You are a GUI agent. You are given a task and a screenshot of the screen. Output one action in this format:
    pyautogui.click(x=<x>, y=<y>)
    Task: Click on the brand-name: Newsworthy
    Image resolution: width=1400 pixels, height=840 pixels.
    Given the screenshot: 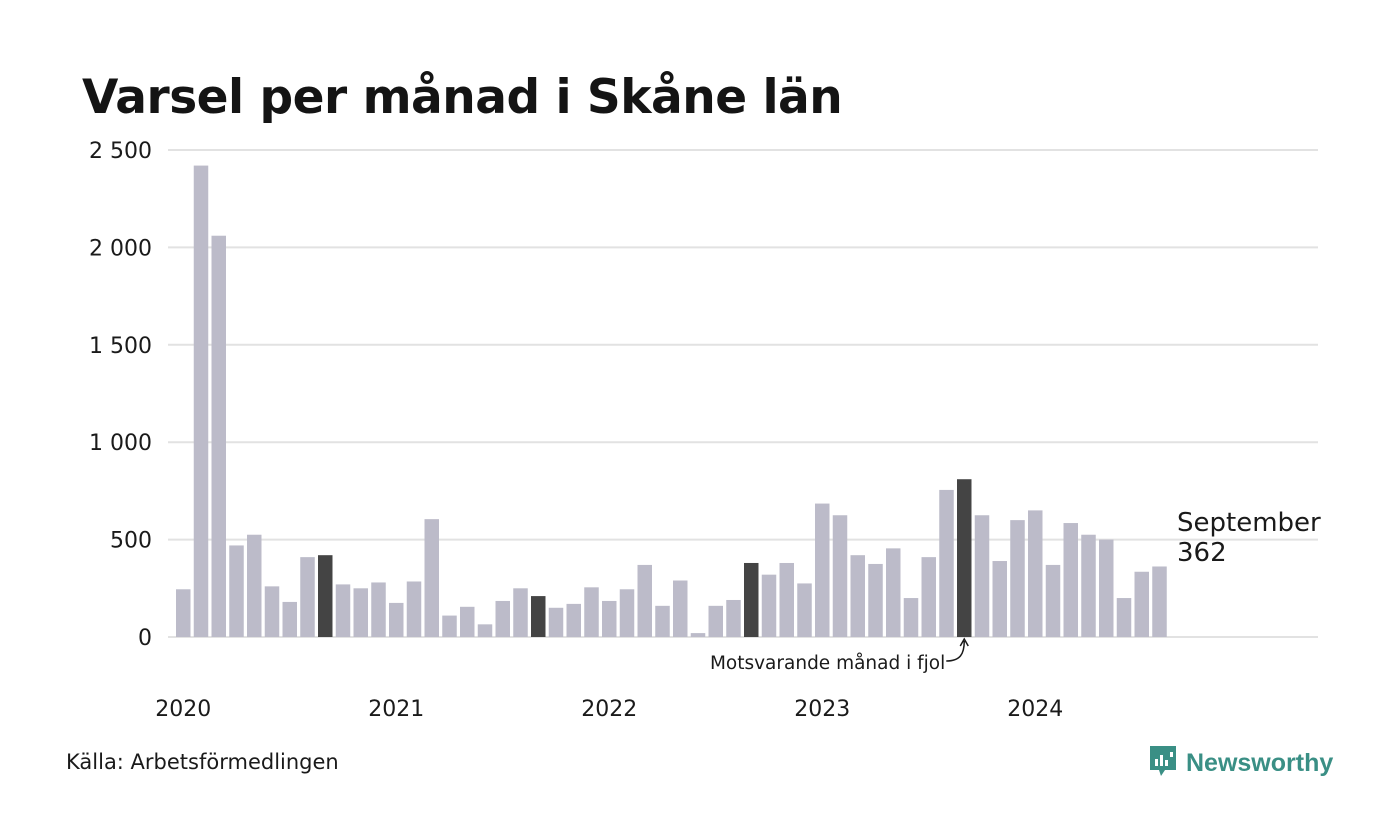 What is the action you would take?
    pyautogui.click(x=1260, y=762)
    